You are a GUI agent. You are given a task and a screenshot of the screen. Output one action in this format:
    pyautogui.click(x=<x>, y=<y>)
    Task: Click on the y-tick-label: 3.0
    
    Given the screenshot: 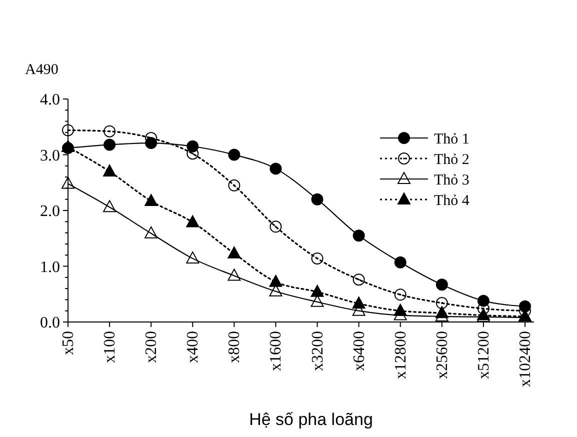 What is the action you would take?
    pyautogui.click(x=50, y=155)
    